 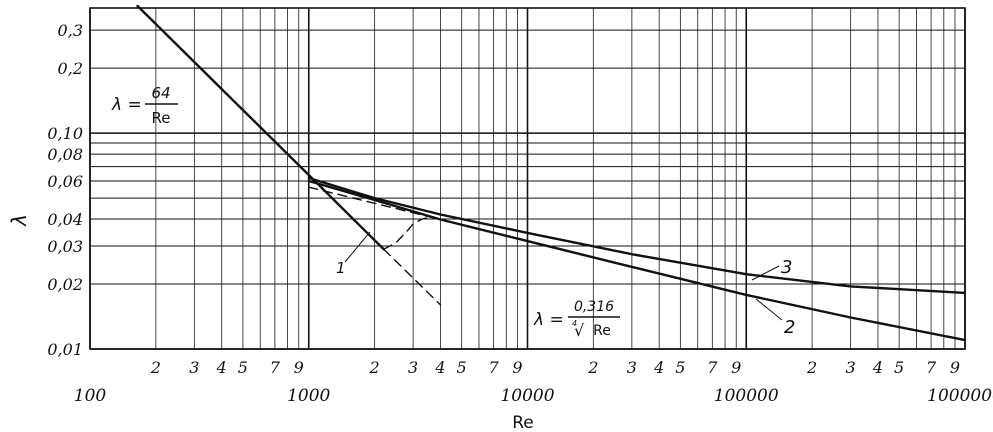 I want to click on laminar-formula: λ = 64 Re, so click(x=144, y=105).